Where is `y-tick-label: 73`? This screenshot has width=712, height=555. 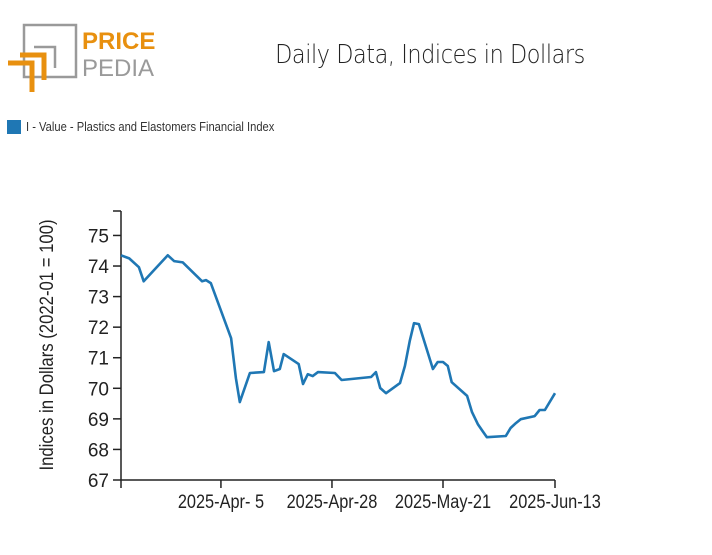
y-tick-label: 73 is located at coordinates (98, 298).